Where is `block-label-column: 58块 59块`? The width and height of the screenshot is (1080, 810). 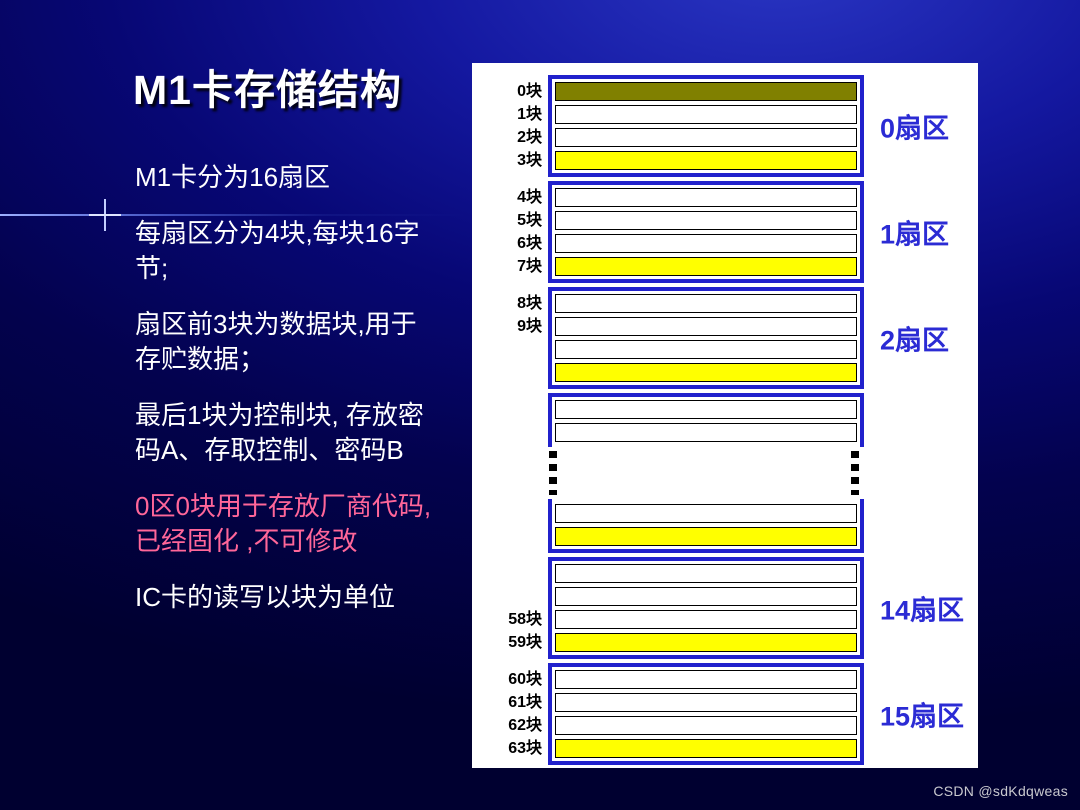
block-label-column: 58块 59块 is located at coordinates (515, 608).